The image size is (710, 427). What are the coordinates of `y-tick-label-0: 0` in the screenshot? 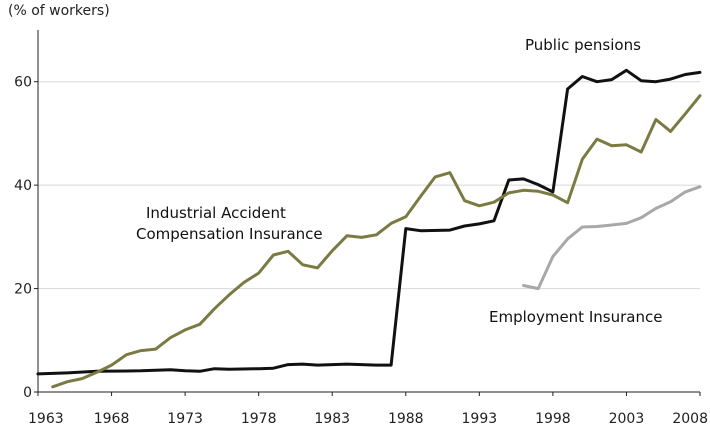 It's located at (27, 393).